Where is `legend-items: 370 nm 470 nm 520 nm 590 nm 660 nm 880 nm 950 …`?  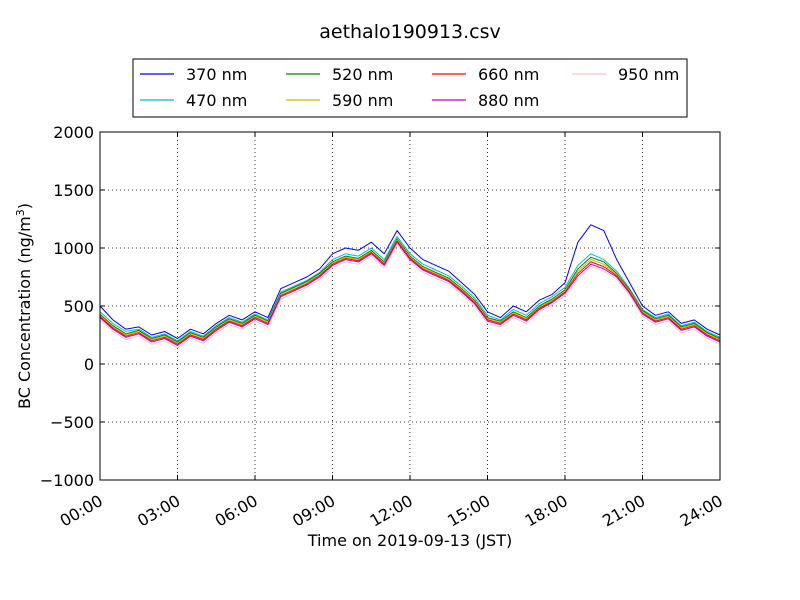
legend-items: 370 nm 470 nm 520 nm 590 nm 660 nm 880 nm 950 … is located at coordinates (409, 87).